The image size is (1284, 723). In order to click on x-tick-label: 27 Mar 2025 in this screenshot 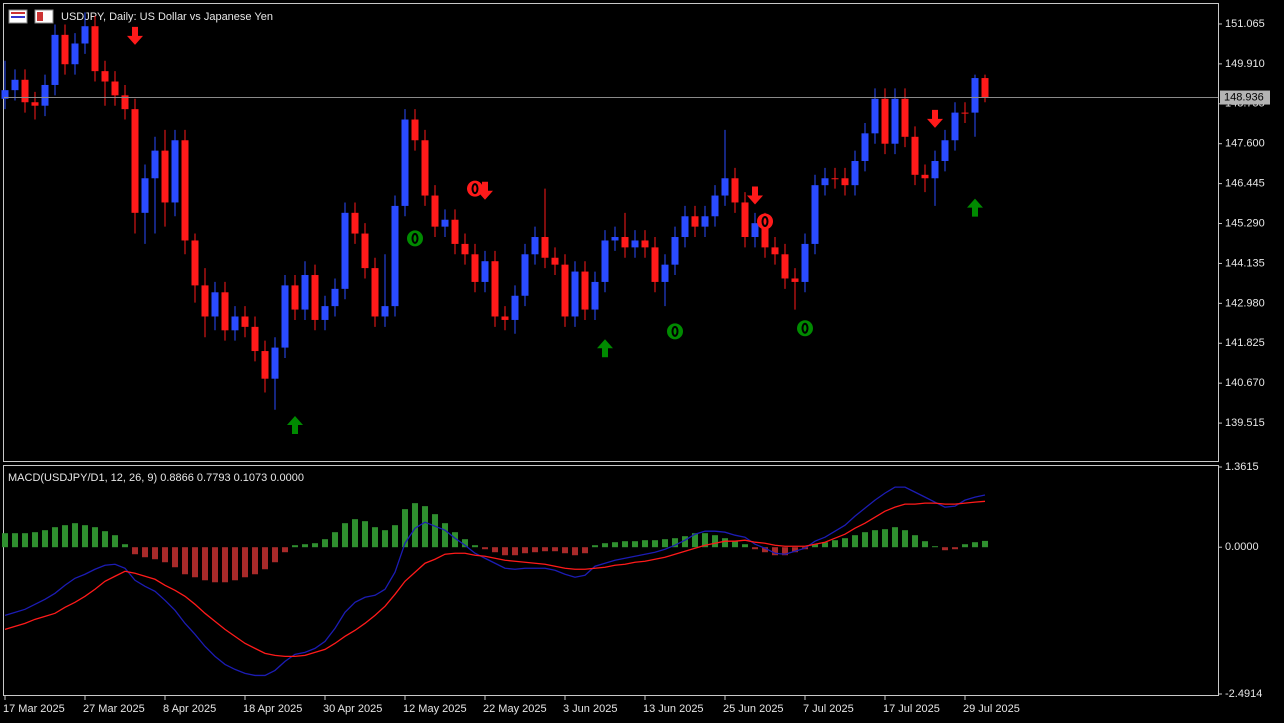, I will do `click(114, 709)`.